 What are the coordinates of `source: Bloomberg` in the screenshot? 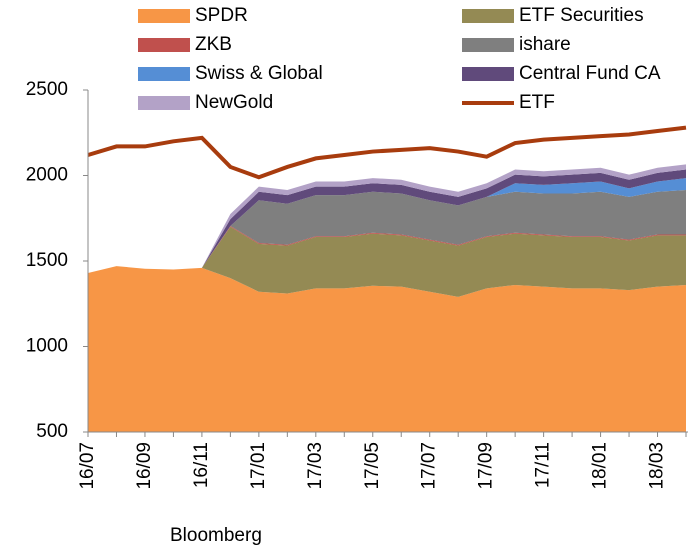 It's located at (216, 535).